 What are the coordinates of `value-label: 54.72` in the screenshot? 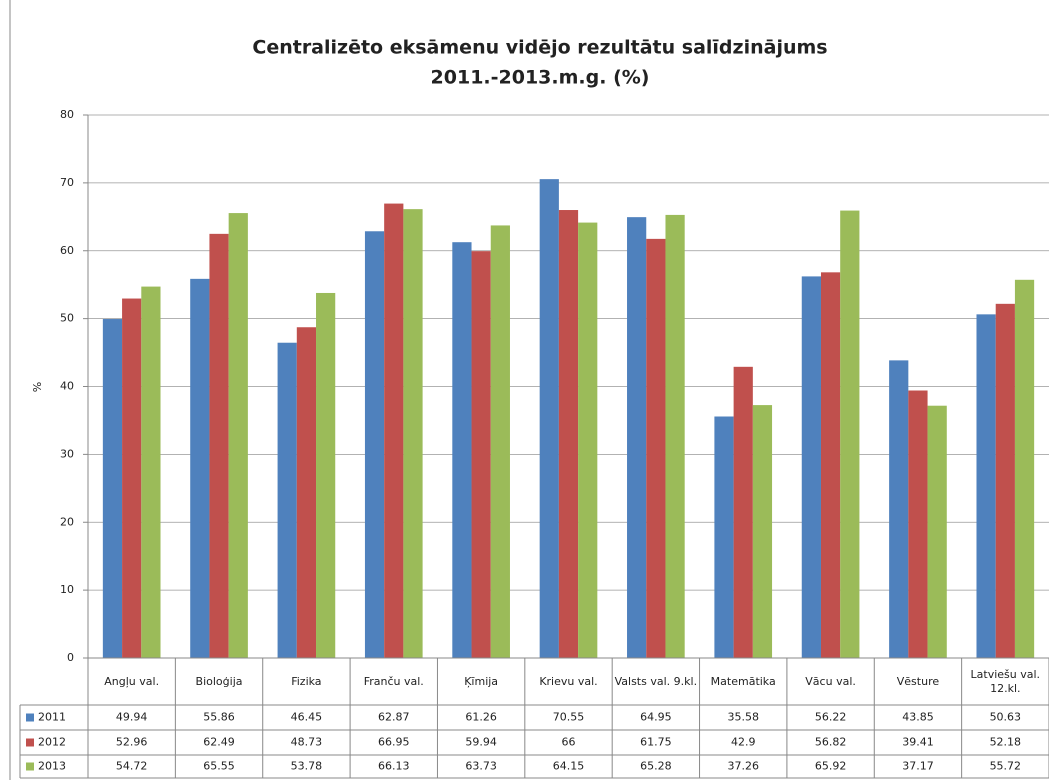 It's located at (132, 766).